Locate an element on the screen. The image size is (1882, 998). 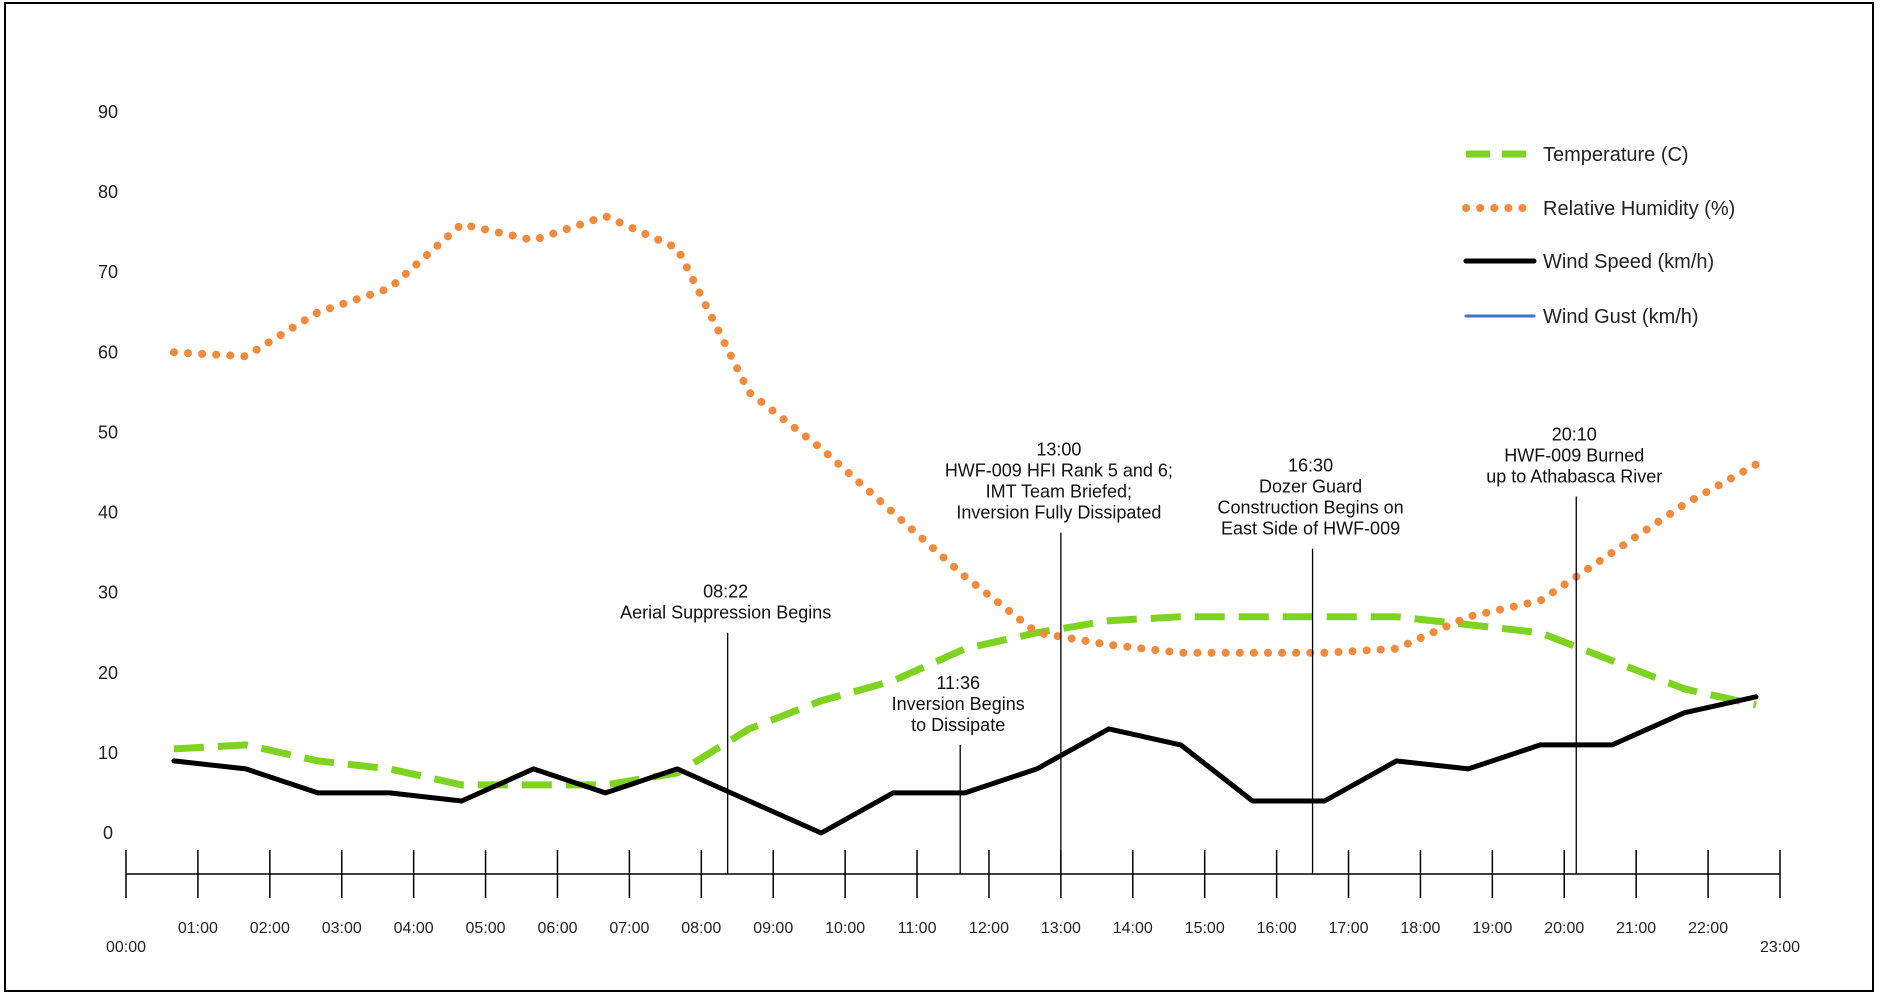
x-tick-label: 20:00 is located at coordinates (1564, 928).